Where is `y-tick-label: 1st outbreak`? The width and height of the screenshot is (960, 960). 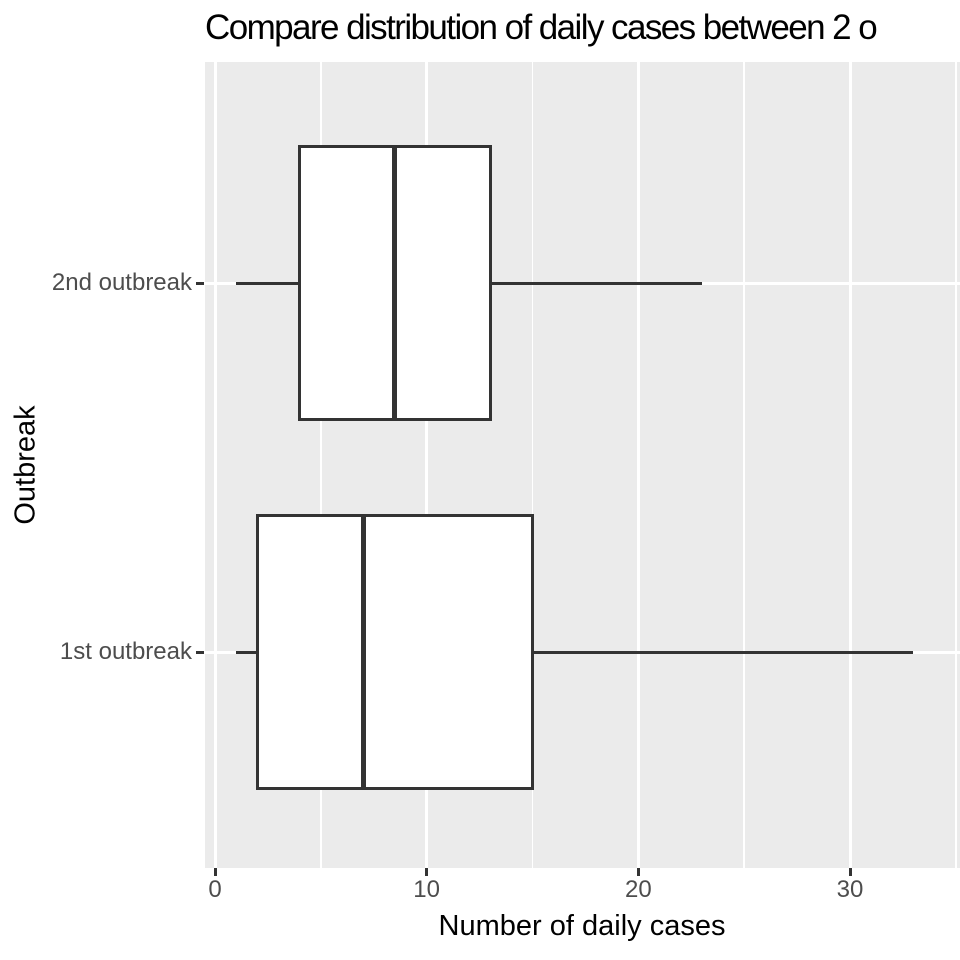
y-tick-label: 1st outbreak is located at coordinates (125, 651).